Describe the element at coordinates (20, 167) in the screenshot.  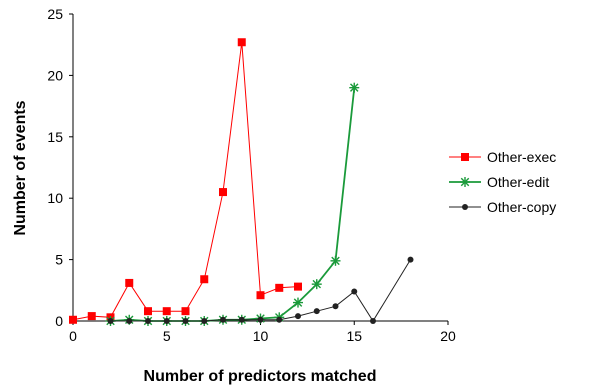
I see `y-axis-title: Number of events` at that location.